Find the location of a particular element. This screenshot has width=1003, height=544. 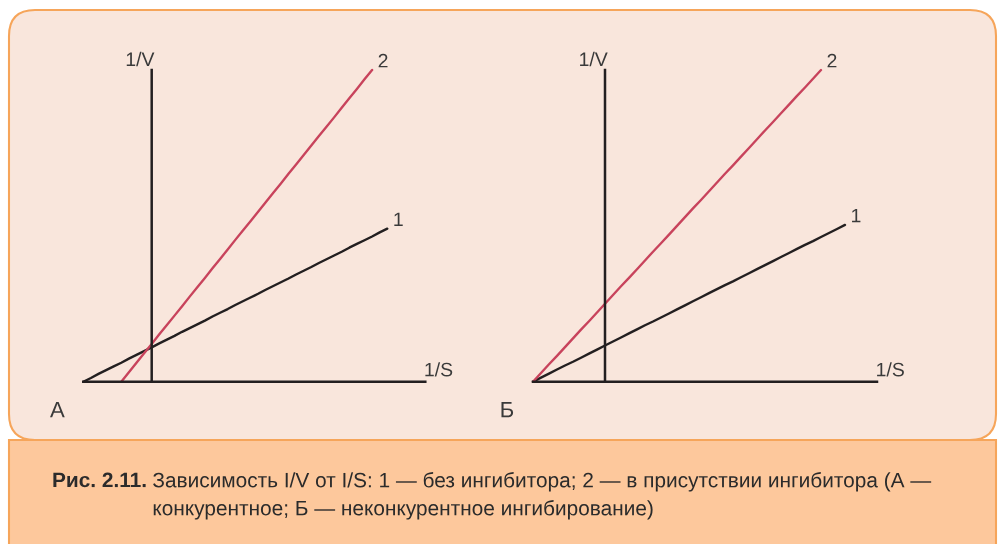

text: Б is located at coordinates (507, 409).